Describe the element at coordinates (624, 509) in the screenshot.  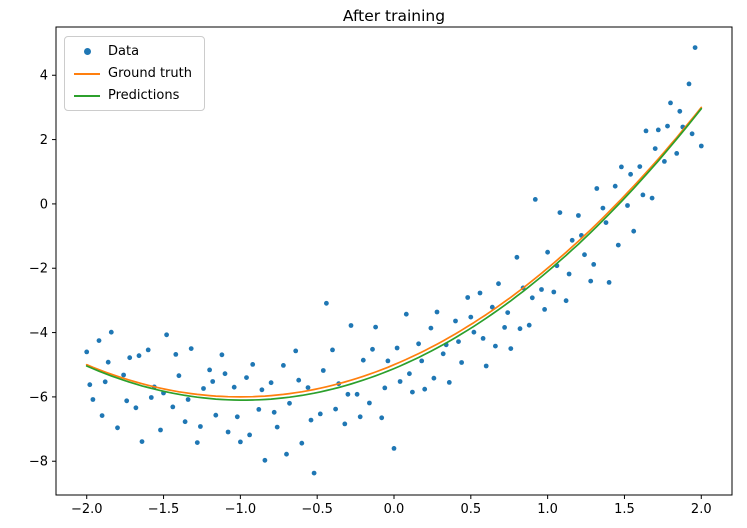
I see `x-tick-label: 1.5` at that location.